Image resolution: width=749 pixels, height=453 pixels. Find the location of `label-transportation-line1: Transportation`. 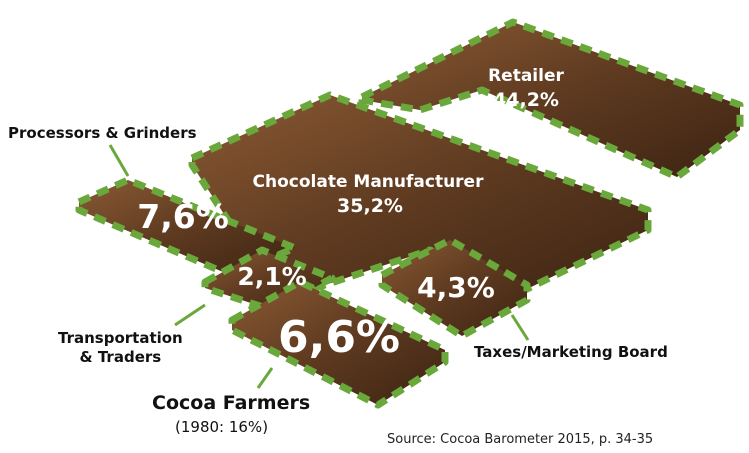

label-transportation-line1: Transportation is located at coordinates (120, 338).